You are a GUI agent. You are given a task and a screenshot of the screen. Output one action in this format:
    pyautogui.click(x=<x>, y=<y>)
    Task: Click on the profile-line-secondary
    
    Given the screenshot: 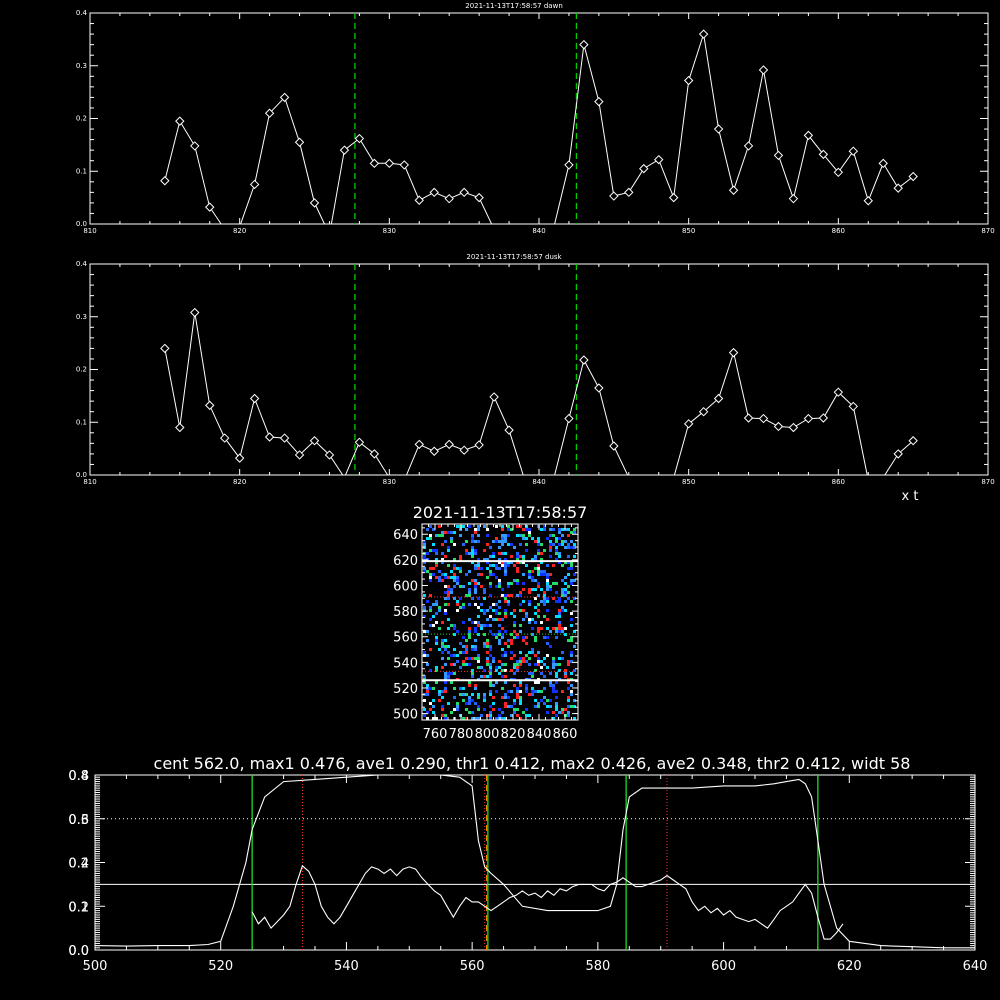 What is the action you would take?
    pyautogui.click(x=547, y=902)
    